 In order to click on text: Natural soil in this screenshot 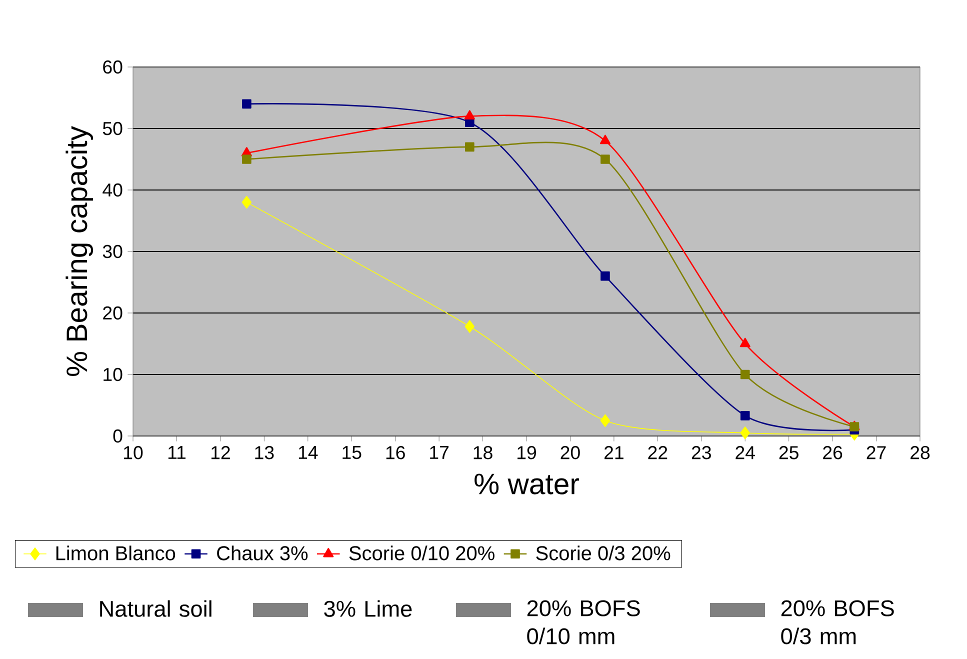, I will do `click(156, 608)`.